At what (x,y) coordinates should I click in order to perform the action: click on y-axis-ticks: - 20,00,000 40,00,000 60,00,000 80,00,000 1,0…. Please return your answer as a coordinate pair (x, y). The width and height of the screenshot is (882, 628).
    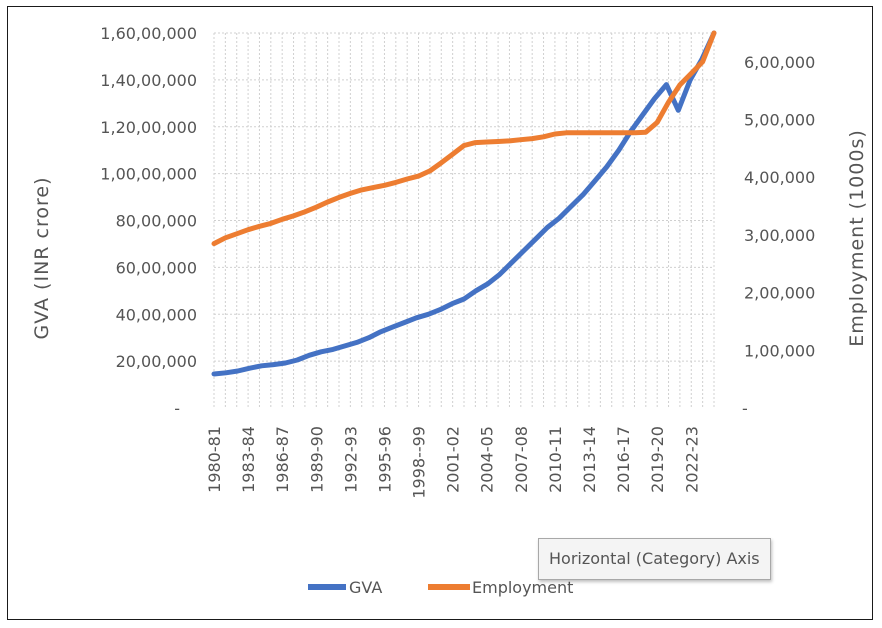
    Looking at the image, I should click on (148, 221).